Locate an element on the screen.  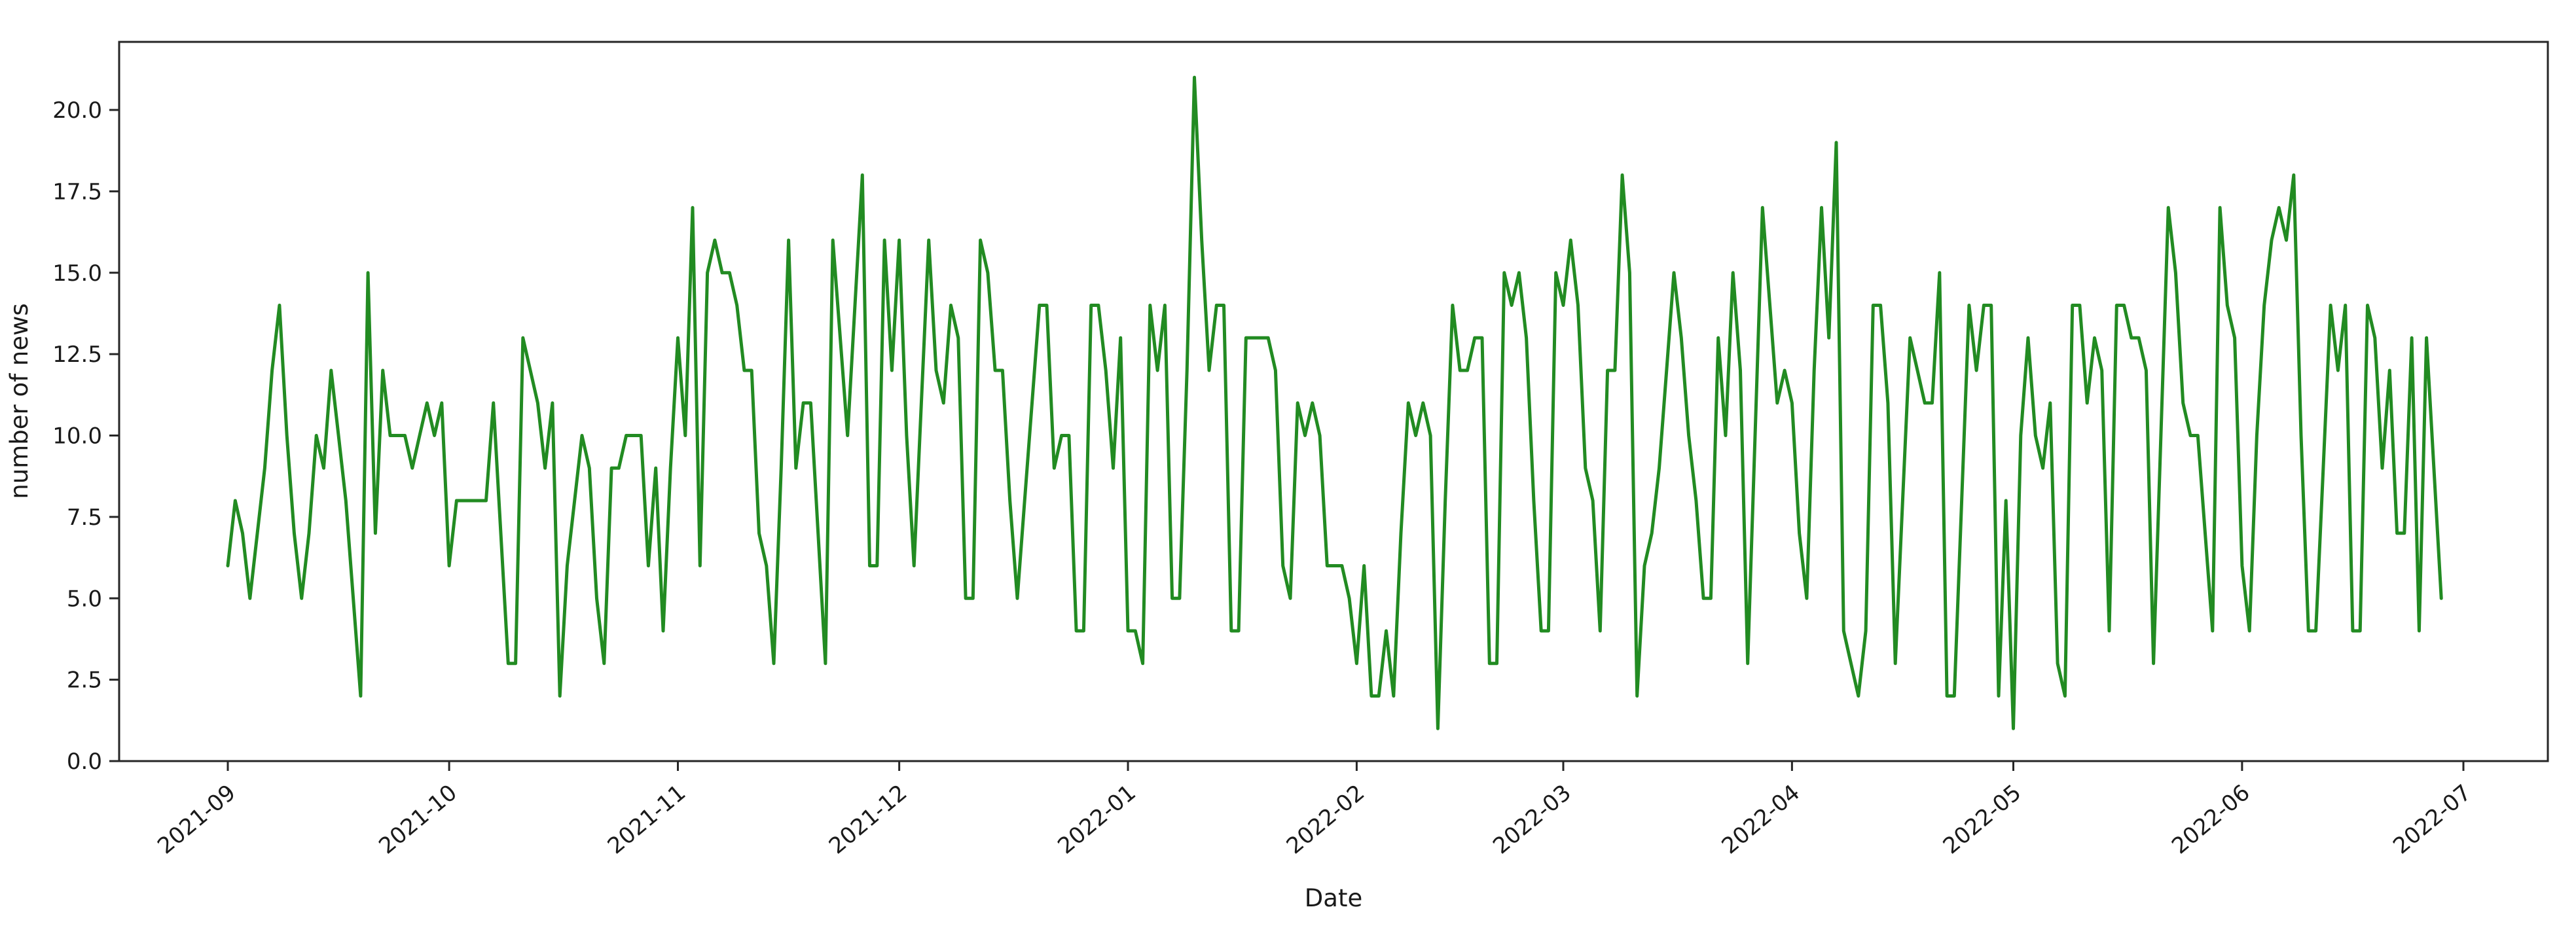
y-axis-title: number of news is located at coordinates (19, 401).